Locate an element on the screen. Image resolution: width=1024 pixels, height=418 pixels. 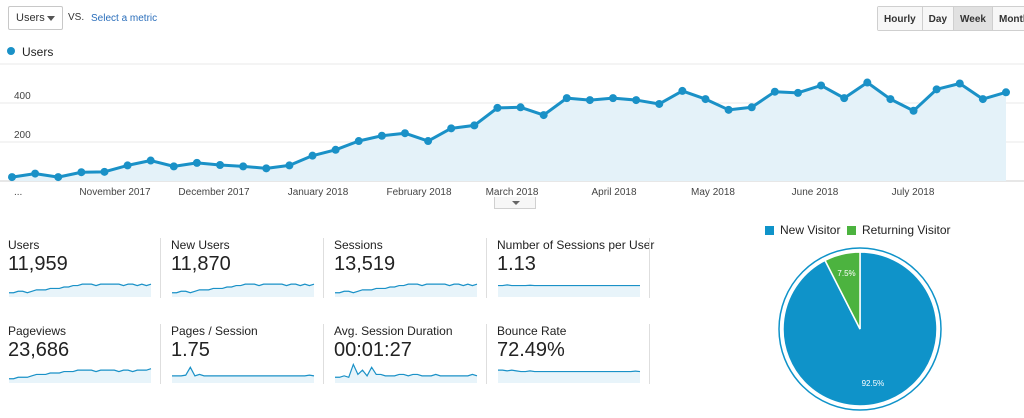
collapse-chart-handle is located at coordinates (515, 203).